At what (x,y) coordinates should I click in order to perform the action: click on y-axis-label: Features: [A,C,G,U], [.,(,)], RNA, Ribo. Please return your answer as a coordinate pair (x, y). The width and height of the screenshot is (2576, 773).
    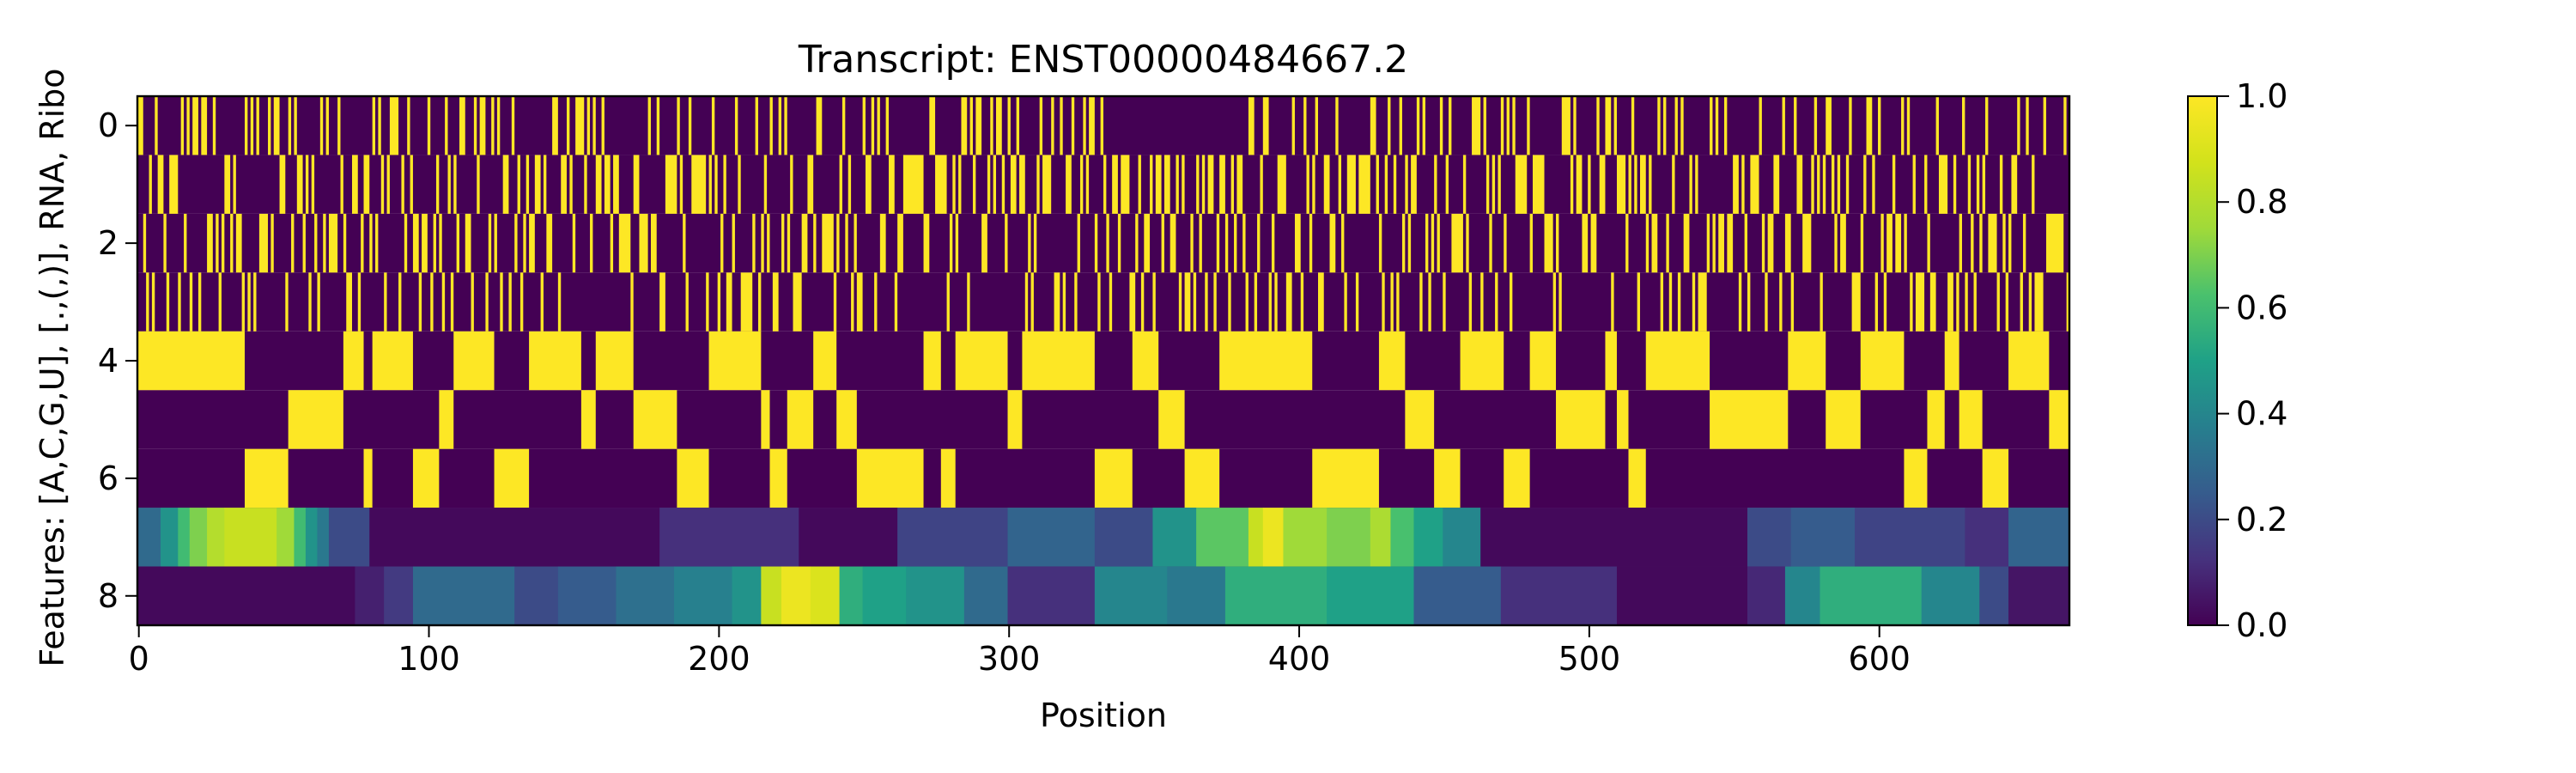
    Looking at the image, I should click on (52, 367).